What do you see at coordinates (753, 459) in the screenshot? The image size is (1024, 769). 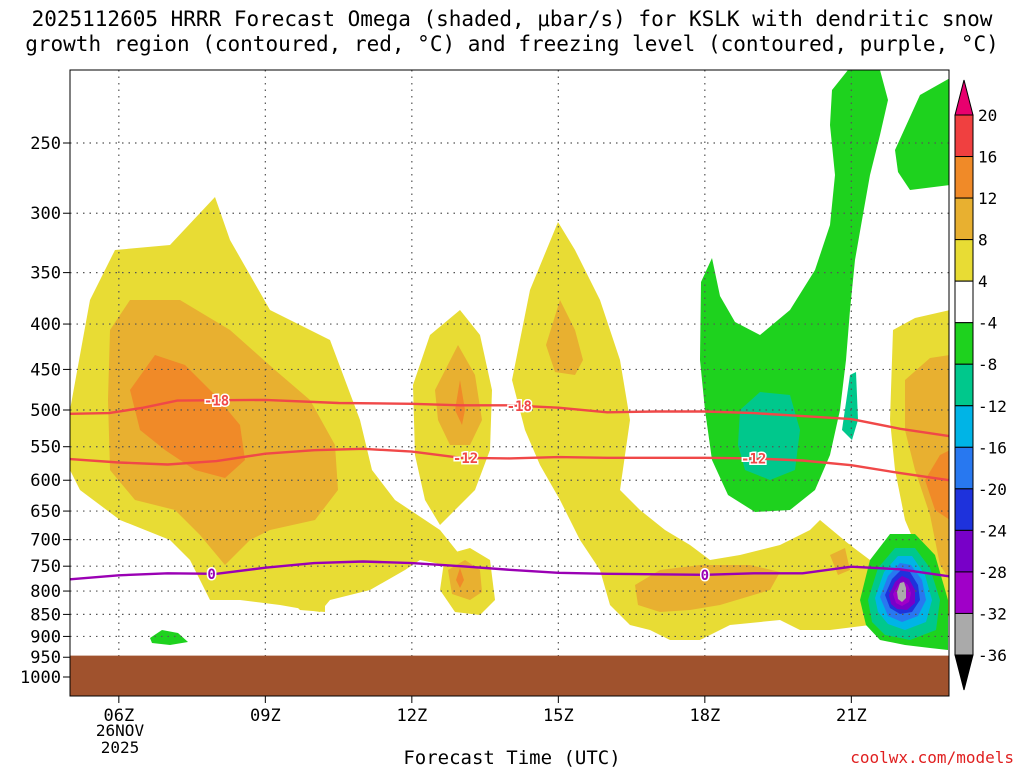 I see `dgz-minus-12-label-1: -12` at bounding box center [753, 459].